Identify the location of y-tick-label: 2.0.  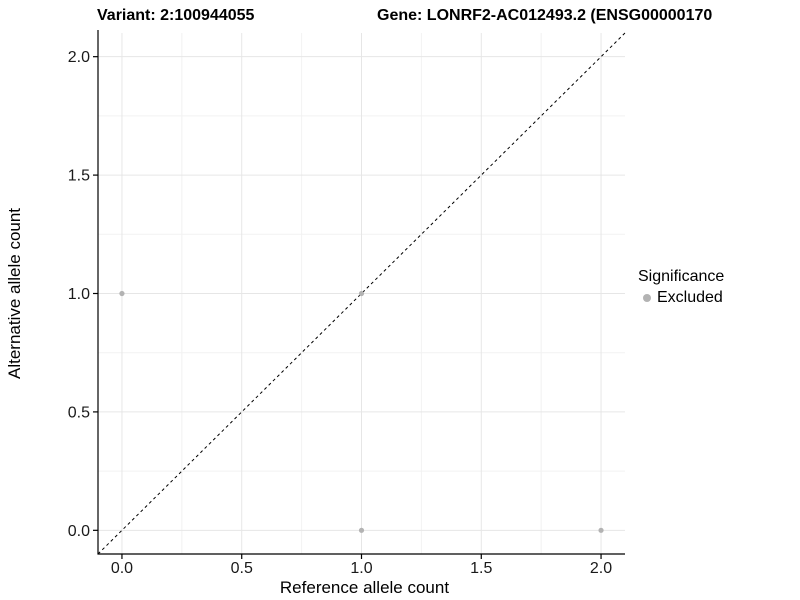
(79, 57).